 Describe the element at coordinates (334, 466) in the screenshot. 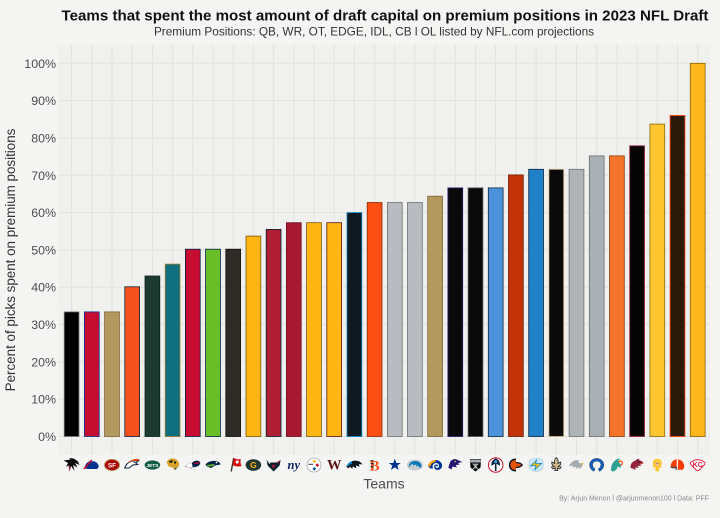

I see `svg-text: W` at that location.